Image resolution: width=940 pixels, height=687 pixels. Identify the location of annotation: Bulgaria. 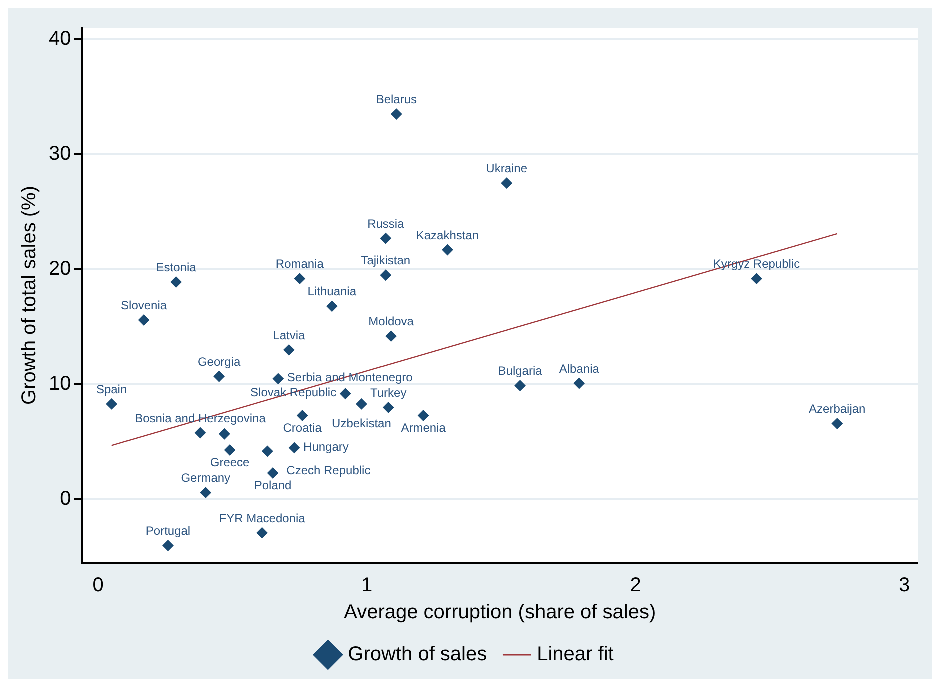
(520, 371).